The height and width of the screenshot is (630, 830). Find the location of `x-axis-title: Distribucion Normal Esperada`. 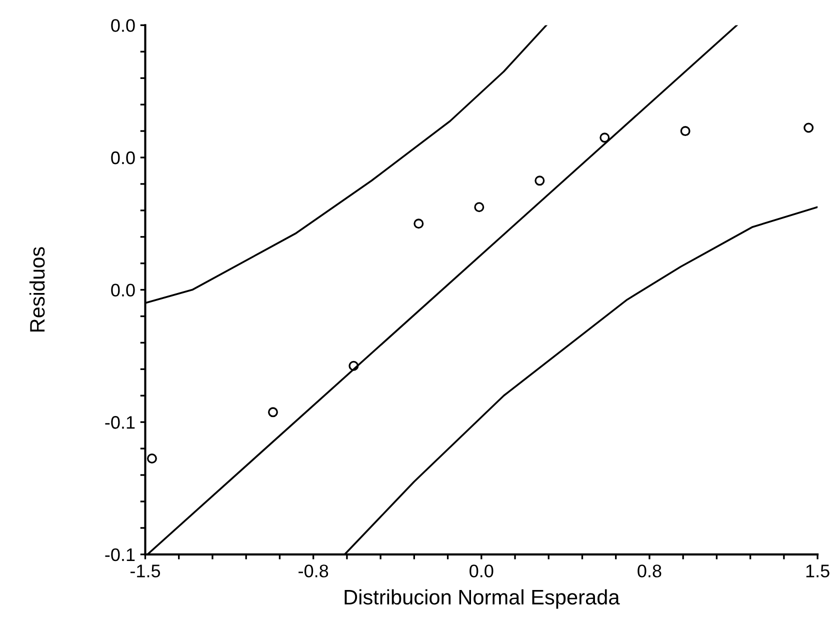

x-axis-title: Distribucion Normal Esperada is located at coordinates (482, 599).